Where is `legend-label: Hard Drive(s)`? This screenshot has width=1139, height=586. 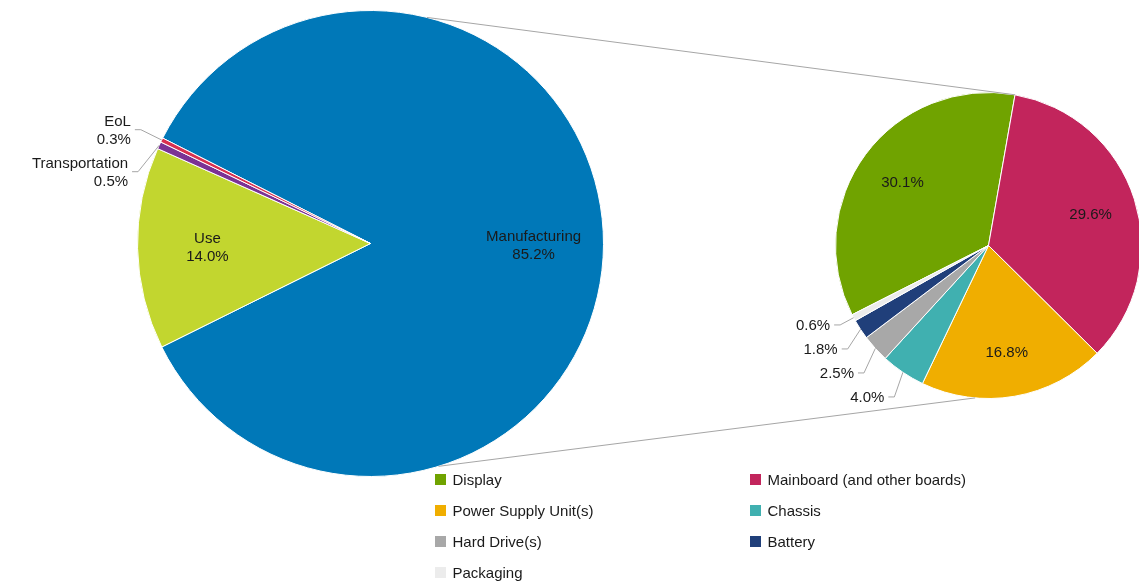 legend-label: Hard Drive(s) is located at coordinates (497, 541).